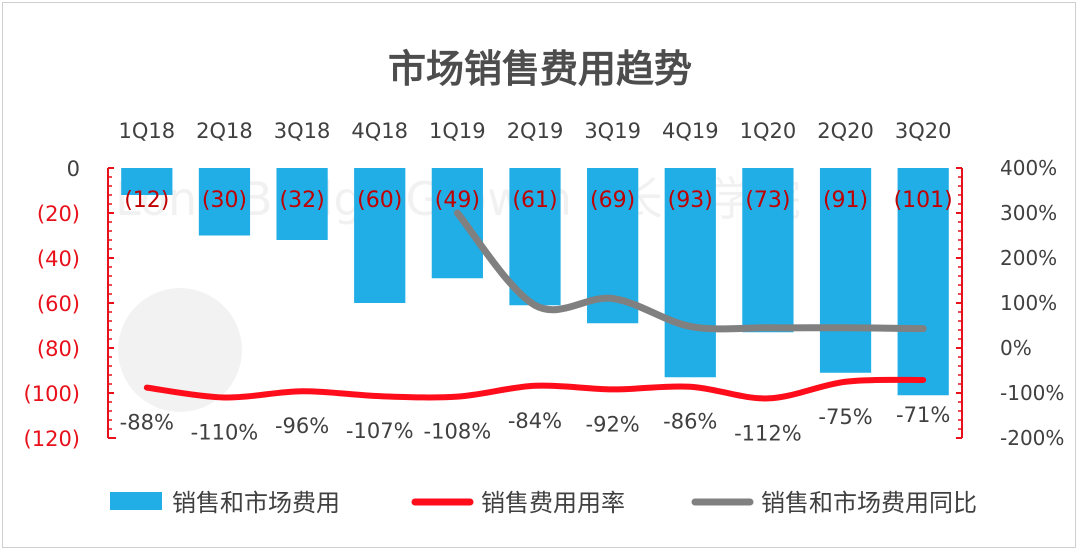  What do you see at coordinates (535, 389) in the screenshot?
I see `rate-series-line` at bounding box center [535, 389].